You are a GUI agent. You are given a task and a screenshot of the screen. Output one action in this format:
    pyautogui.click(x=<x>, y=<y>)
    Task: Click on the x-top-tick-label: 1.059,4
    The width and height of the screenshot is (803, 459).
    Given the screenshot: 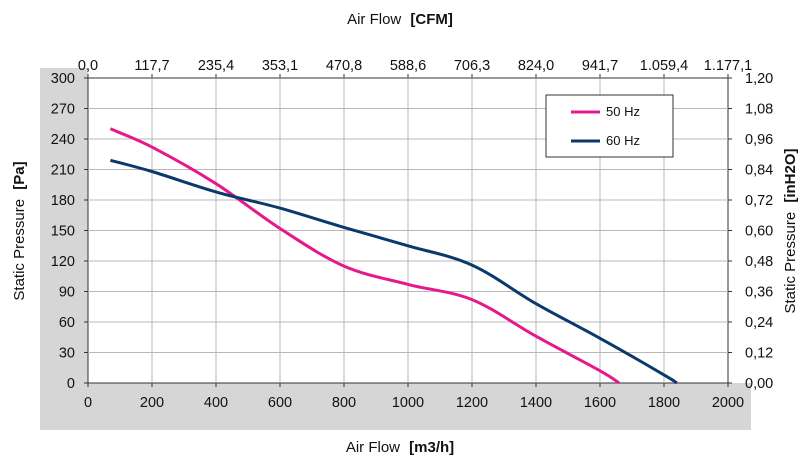 What is the action you would take?
    pyautogui.click(x=664, y=66)
    